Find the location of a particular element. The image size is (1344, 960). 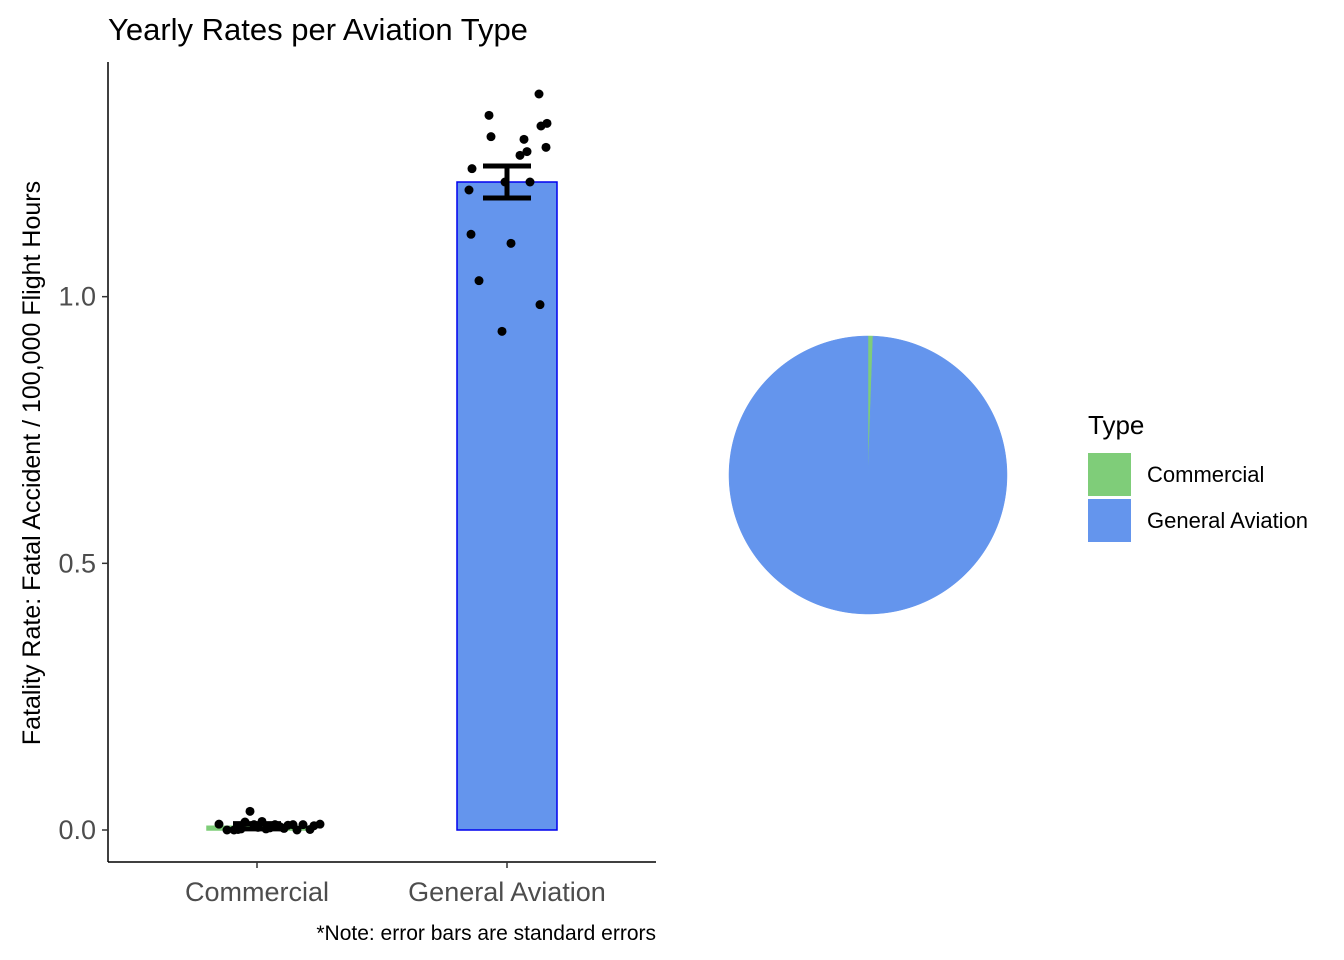

y-tick-label: 1.0 is located at coordinates (77, 297).